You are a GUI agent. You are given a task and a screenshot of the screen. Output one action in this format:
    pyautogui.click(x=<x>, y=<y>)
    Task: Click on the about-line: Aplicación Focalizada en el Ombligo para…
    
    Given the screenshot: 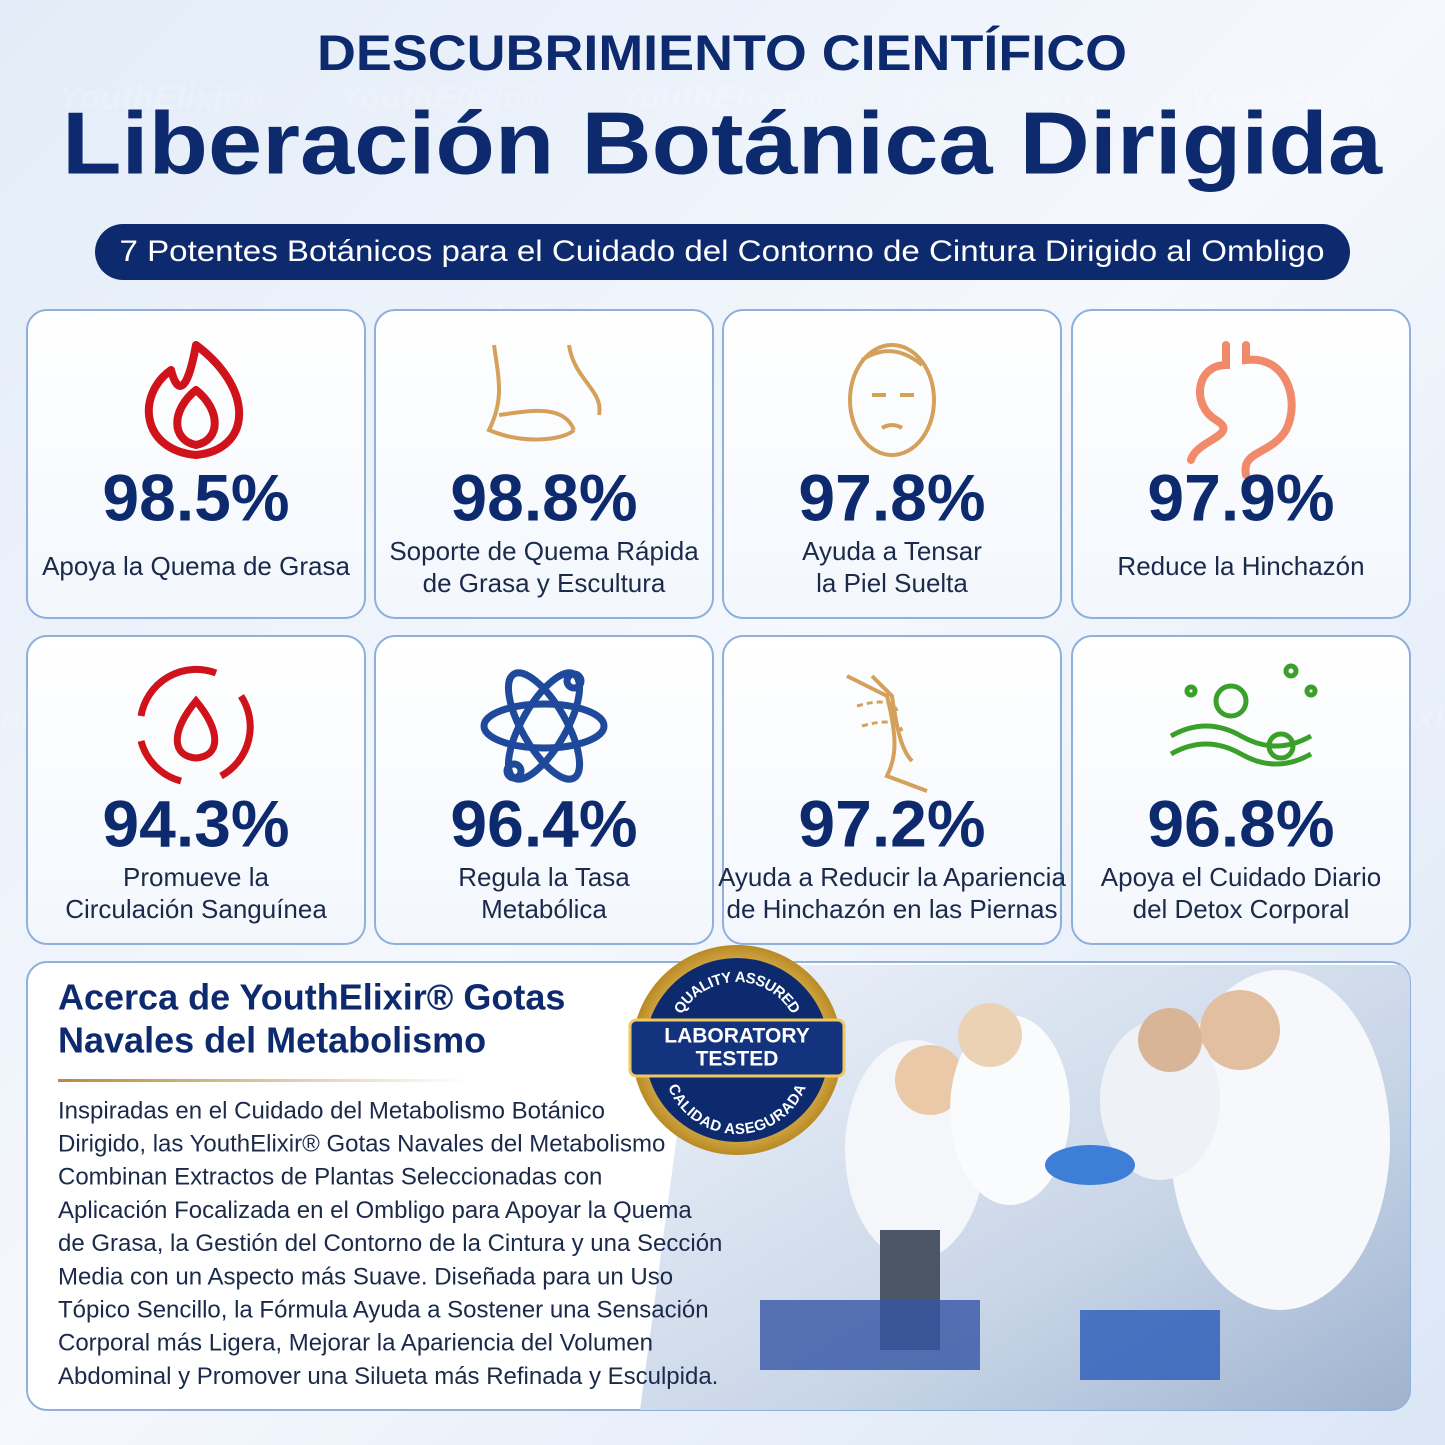 What is the action you would take?
    pyautogui.click(x=375, y=1210)
    